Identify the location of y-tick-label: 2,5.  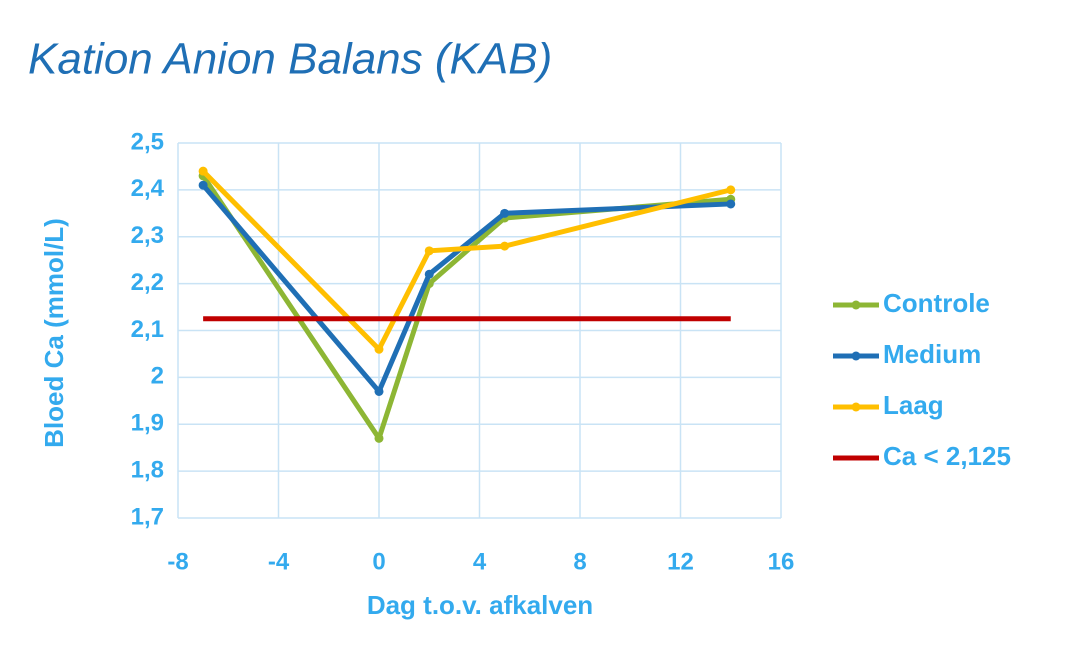
(147, 141).